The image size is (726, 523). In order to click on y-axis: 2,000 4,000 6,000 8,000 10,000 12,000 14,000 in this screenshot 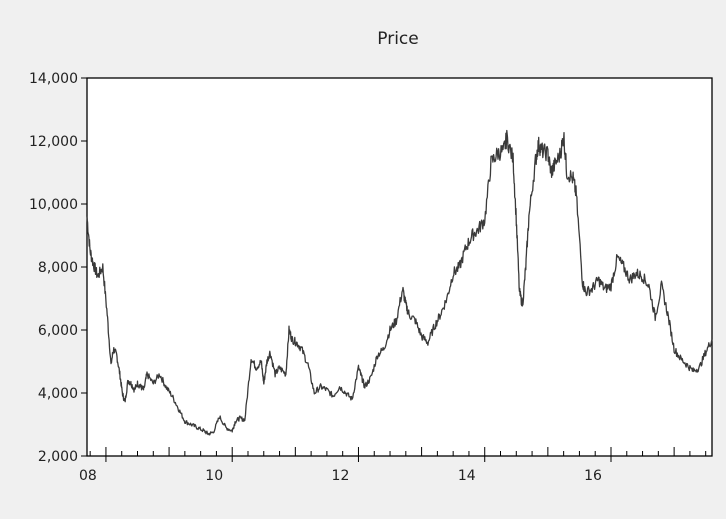, I will do `click(58, 268)`.